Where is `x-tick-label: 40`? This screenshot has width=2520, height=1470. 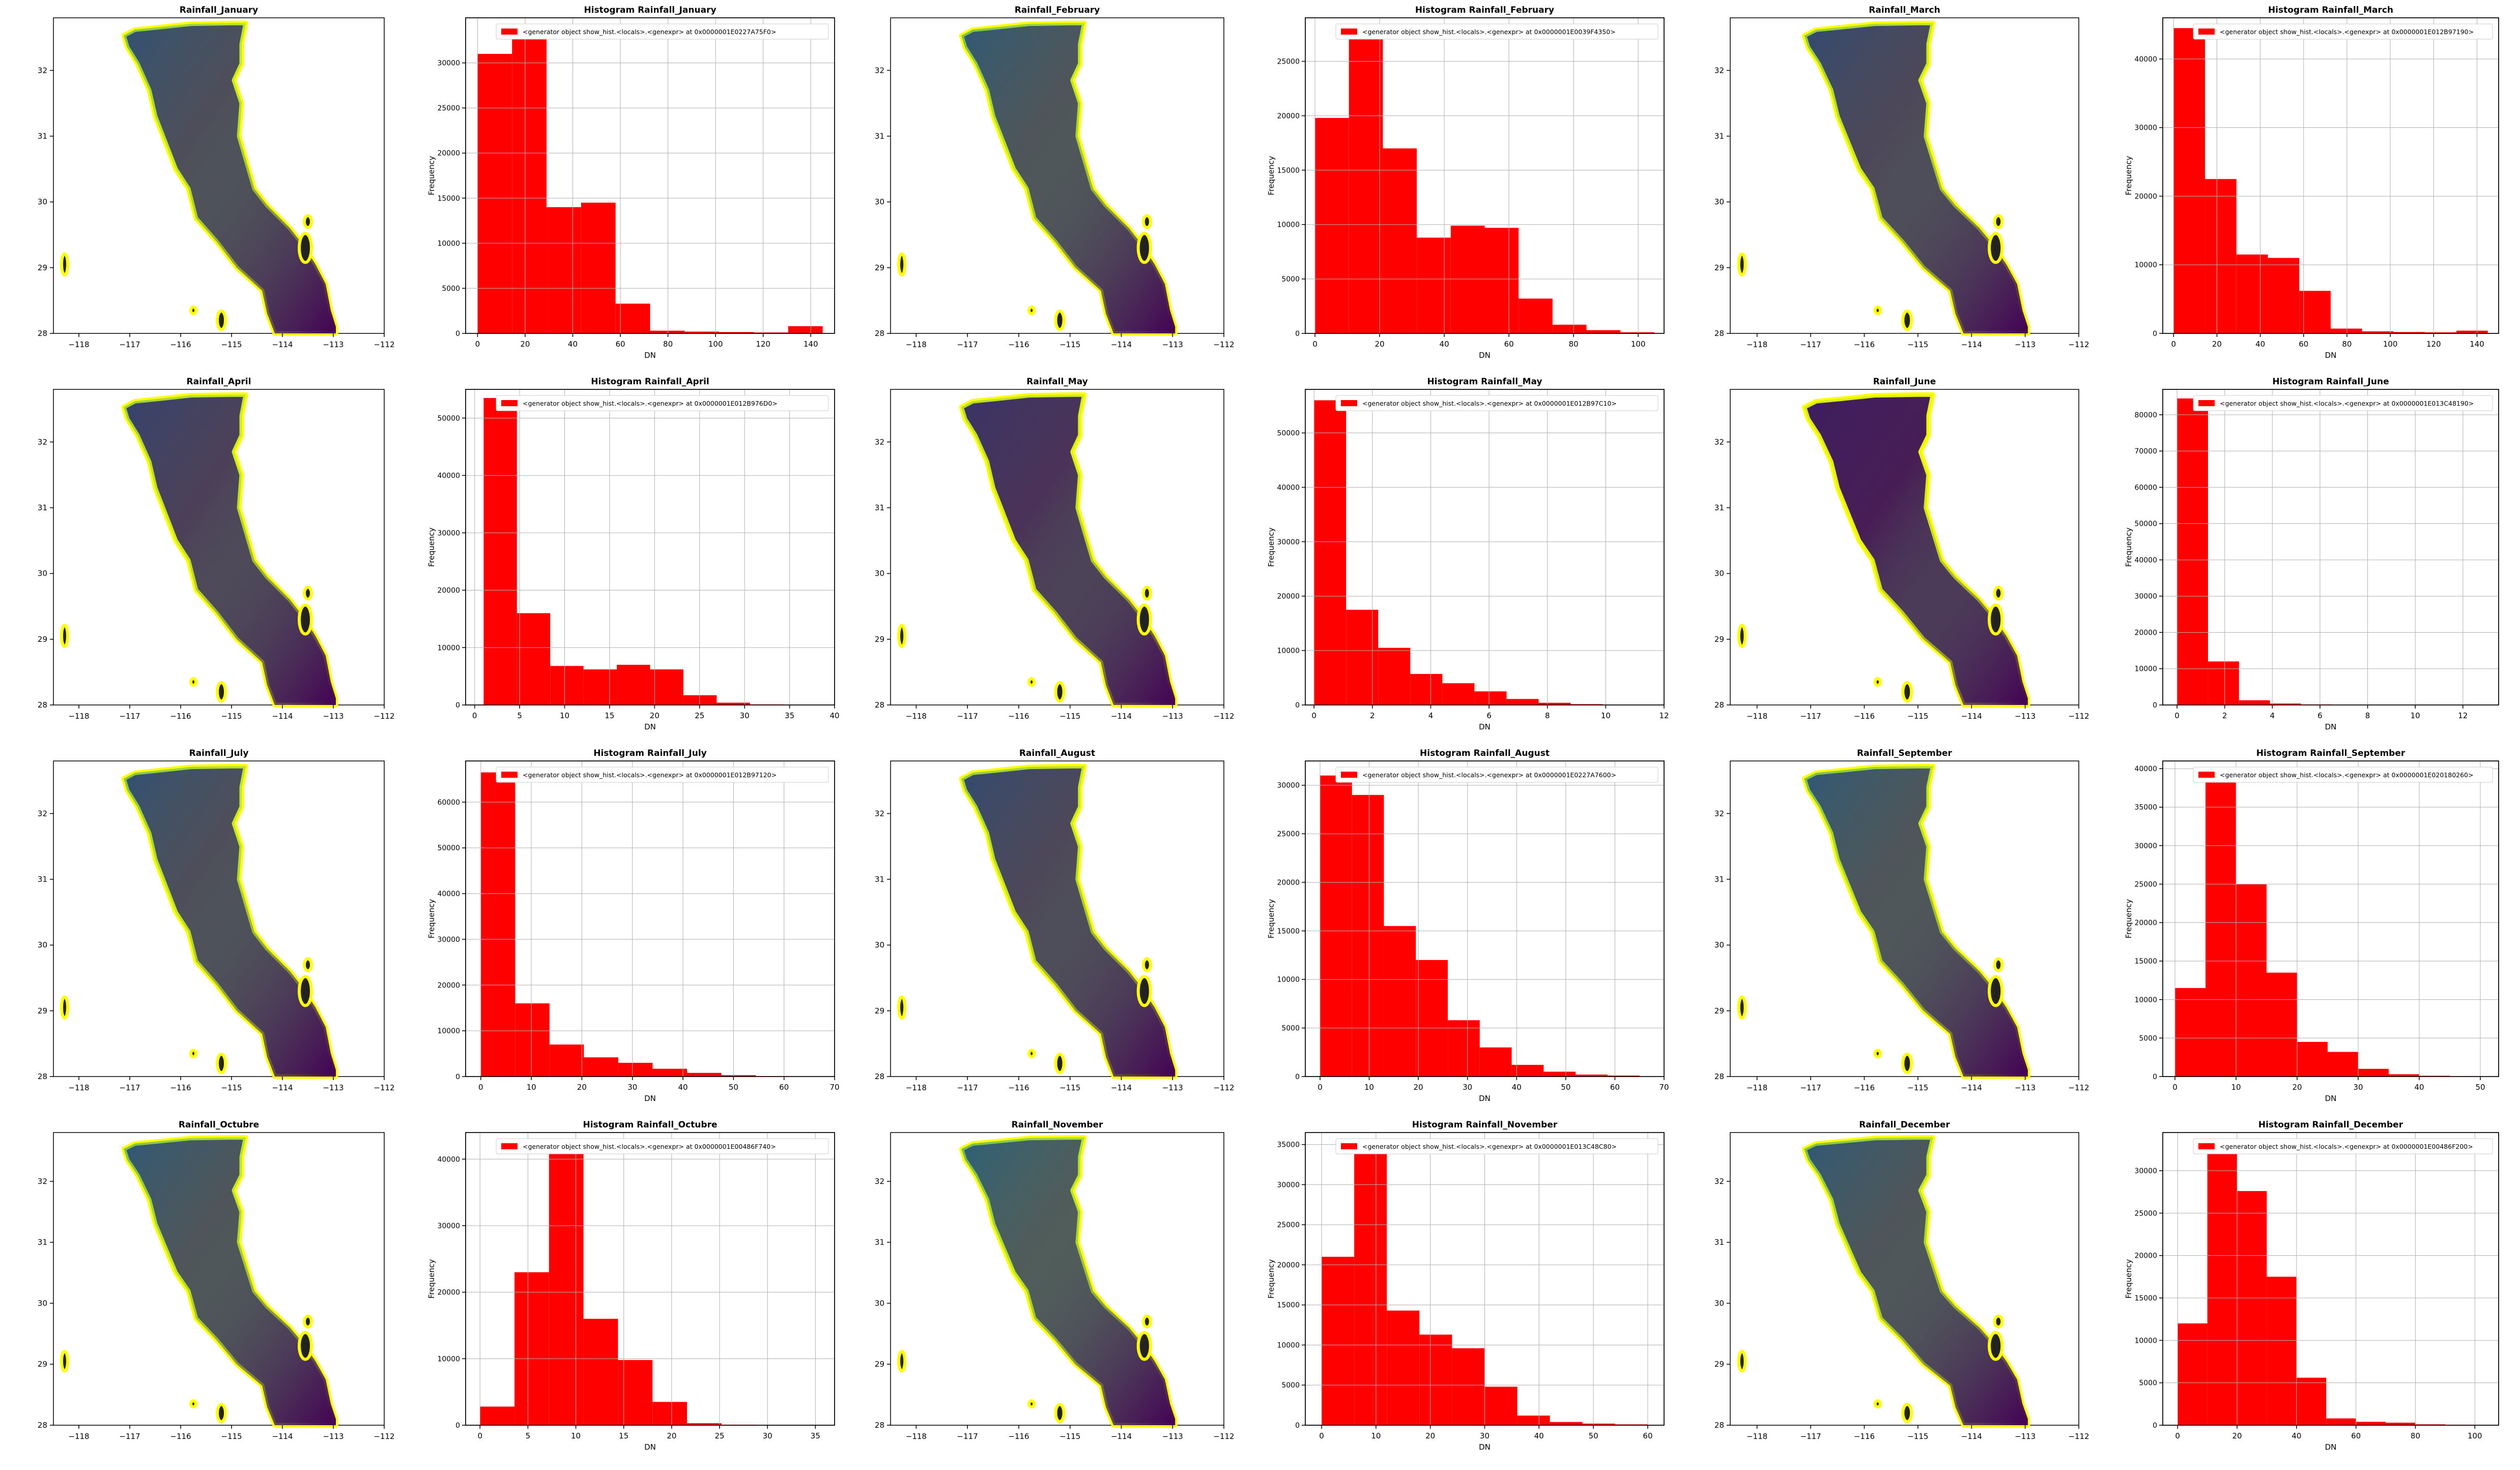
x-tick-label: 40 is located at coordinates (834, 715).